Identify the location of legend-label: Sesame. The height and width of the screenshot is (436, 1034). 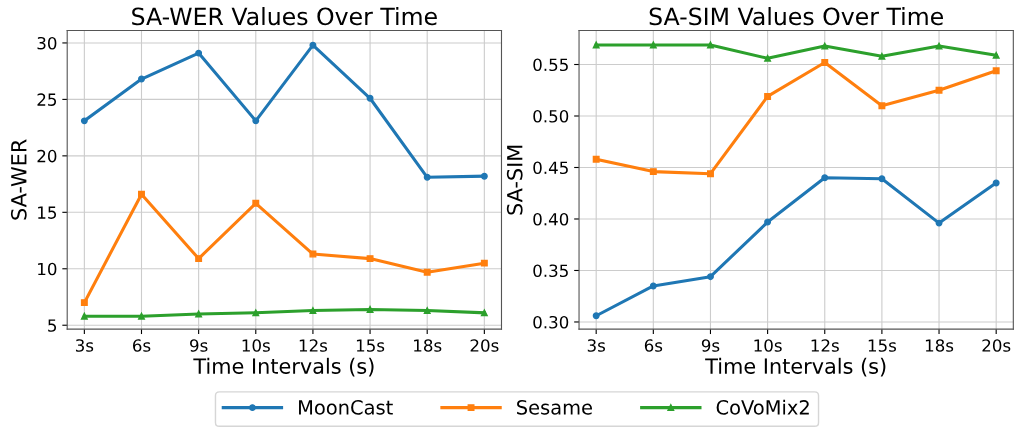
(554, 407).